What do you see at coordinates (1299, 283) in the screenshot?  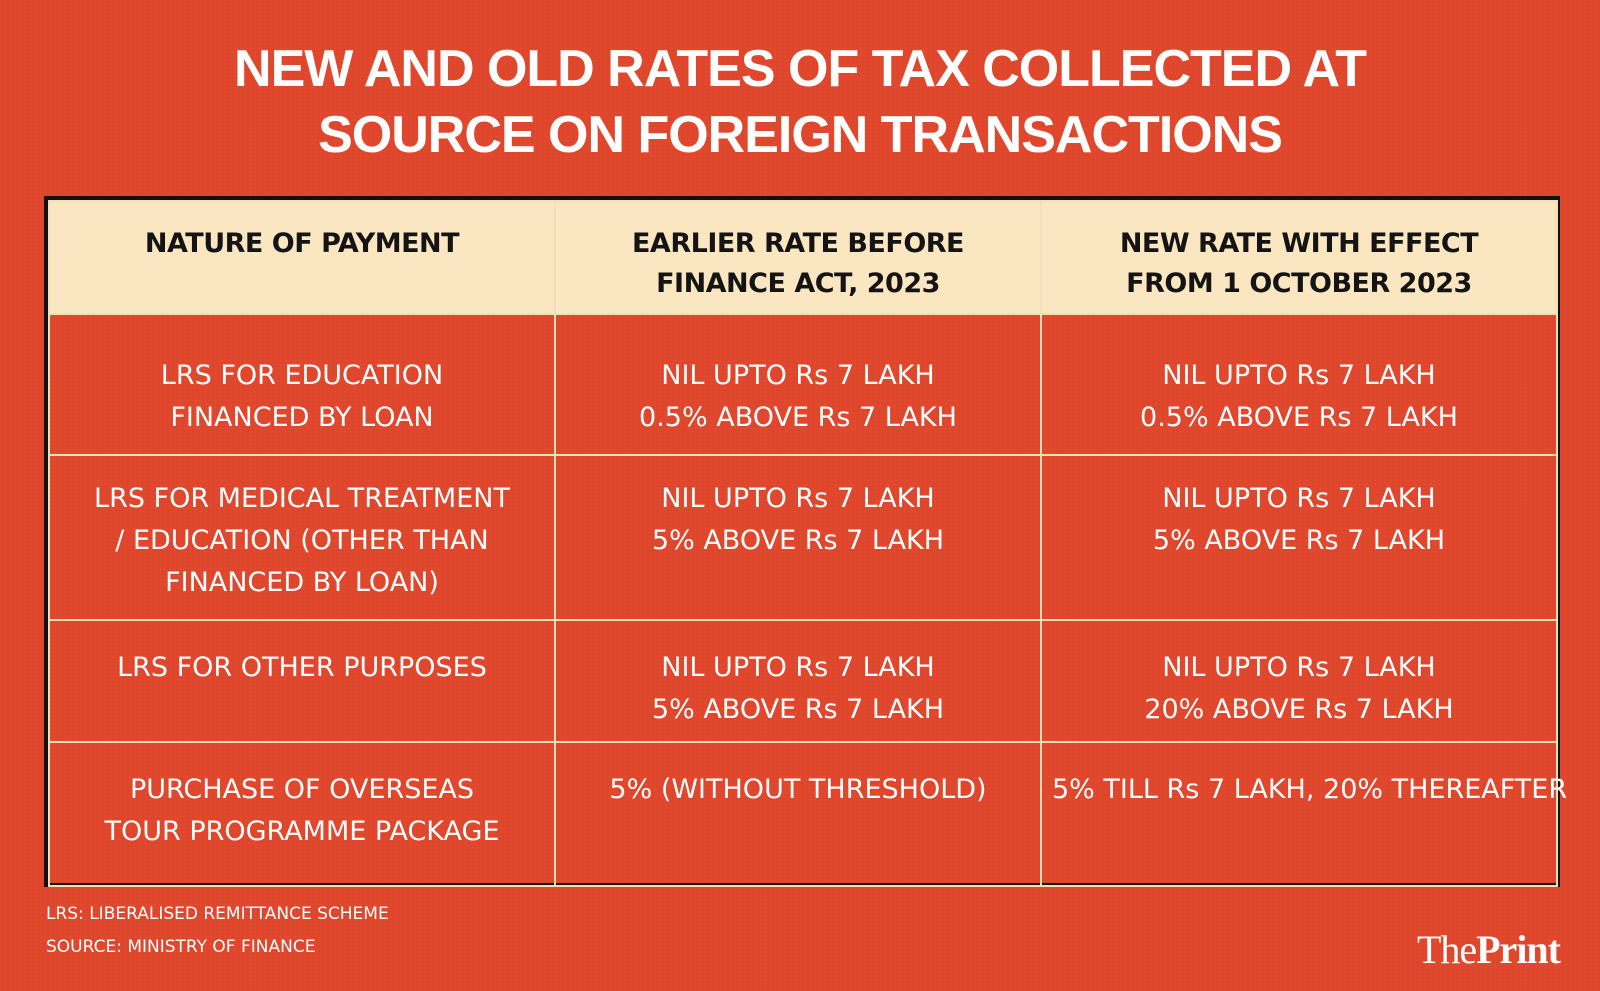 I see `header-text: FROM 1 OCTOBER 2023` at bounding box center [1299, 283].